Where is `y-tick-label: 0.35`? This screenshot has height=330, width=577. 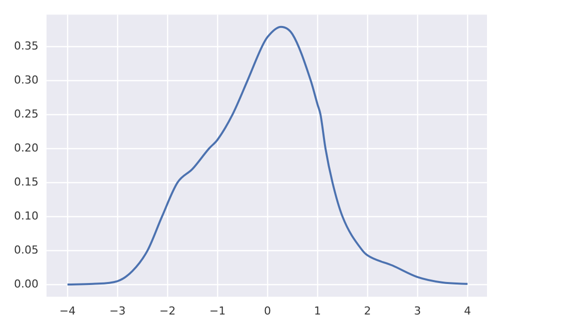 y-tick-label: 0.35 is located at coordinates (26, 45).